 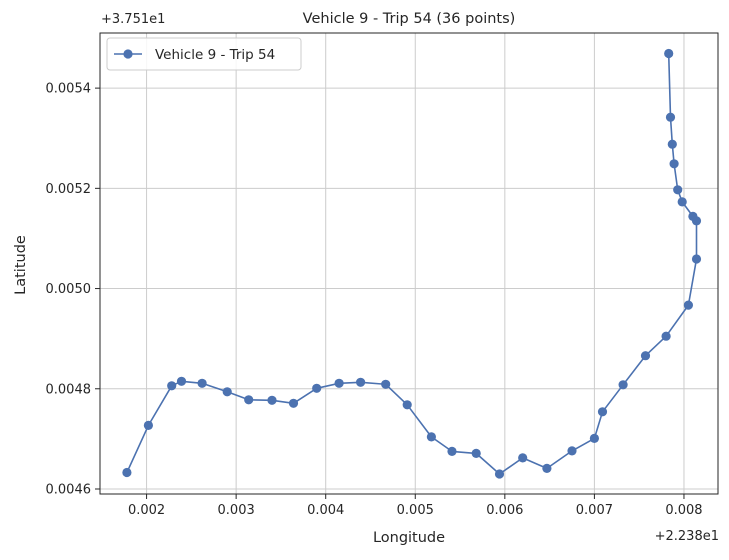 What do you see at coordinates (409, 538) in the screenshot?
I see `x-axis-label: Longitude` at bounding box center [409, 538].